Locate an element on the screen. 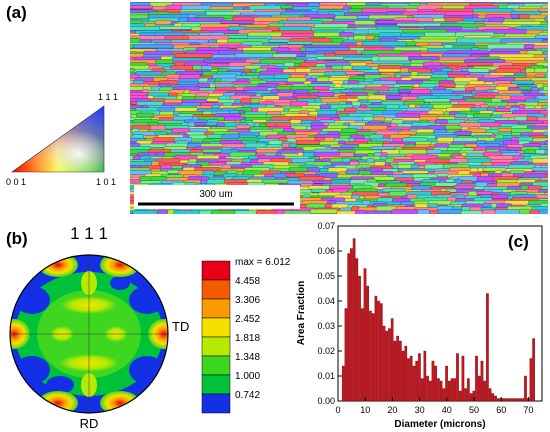 This screenshot has height=432, width=550. x-tick-label: 20 is located at coordinates (392, 410).